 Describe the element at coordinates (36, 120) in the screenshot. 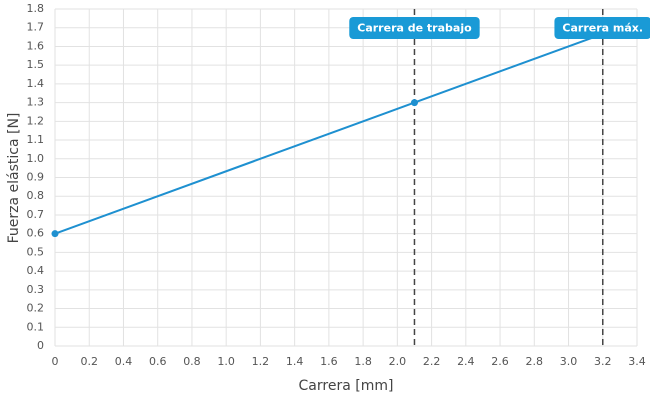

I see `y-tick-label: 1.2` at that location.